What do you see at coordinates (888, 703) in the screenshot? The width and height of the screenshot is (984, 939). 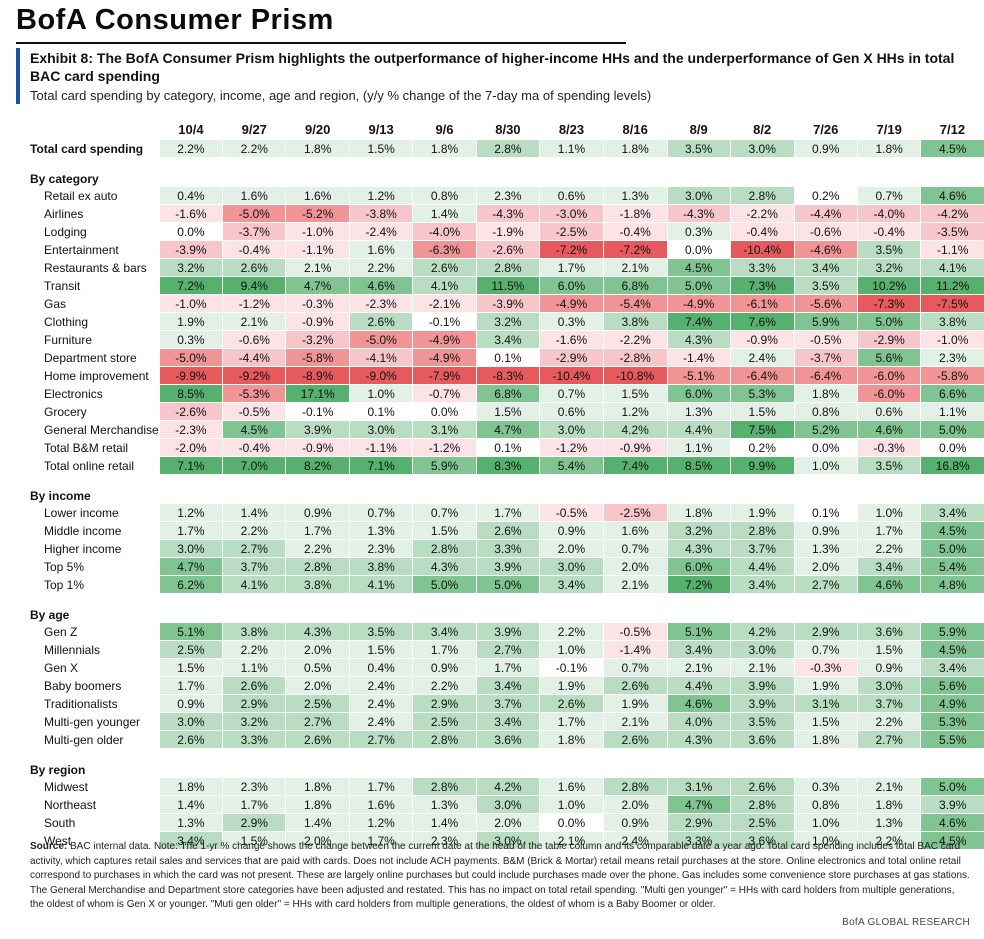 I see `heatmap-cell: 3.7%` at bounding box center [888, 703].